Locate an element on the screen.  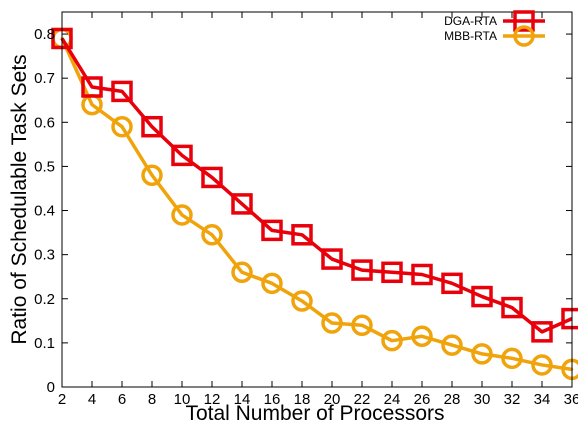
y-tick-label: 0.7 is located at coordinates (44, 78).